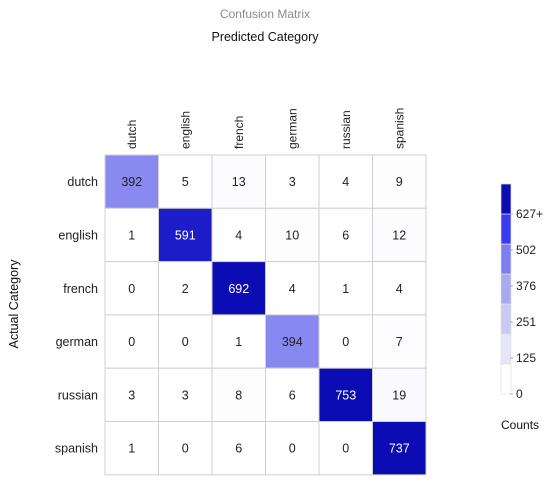 This screenshot has height=485, width=550. Describe the element at coordinates (185, 182) in the screenshot. I see `cell-value-label: 5` at that location.